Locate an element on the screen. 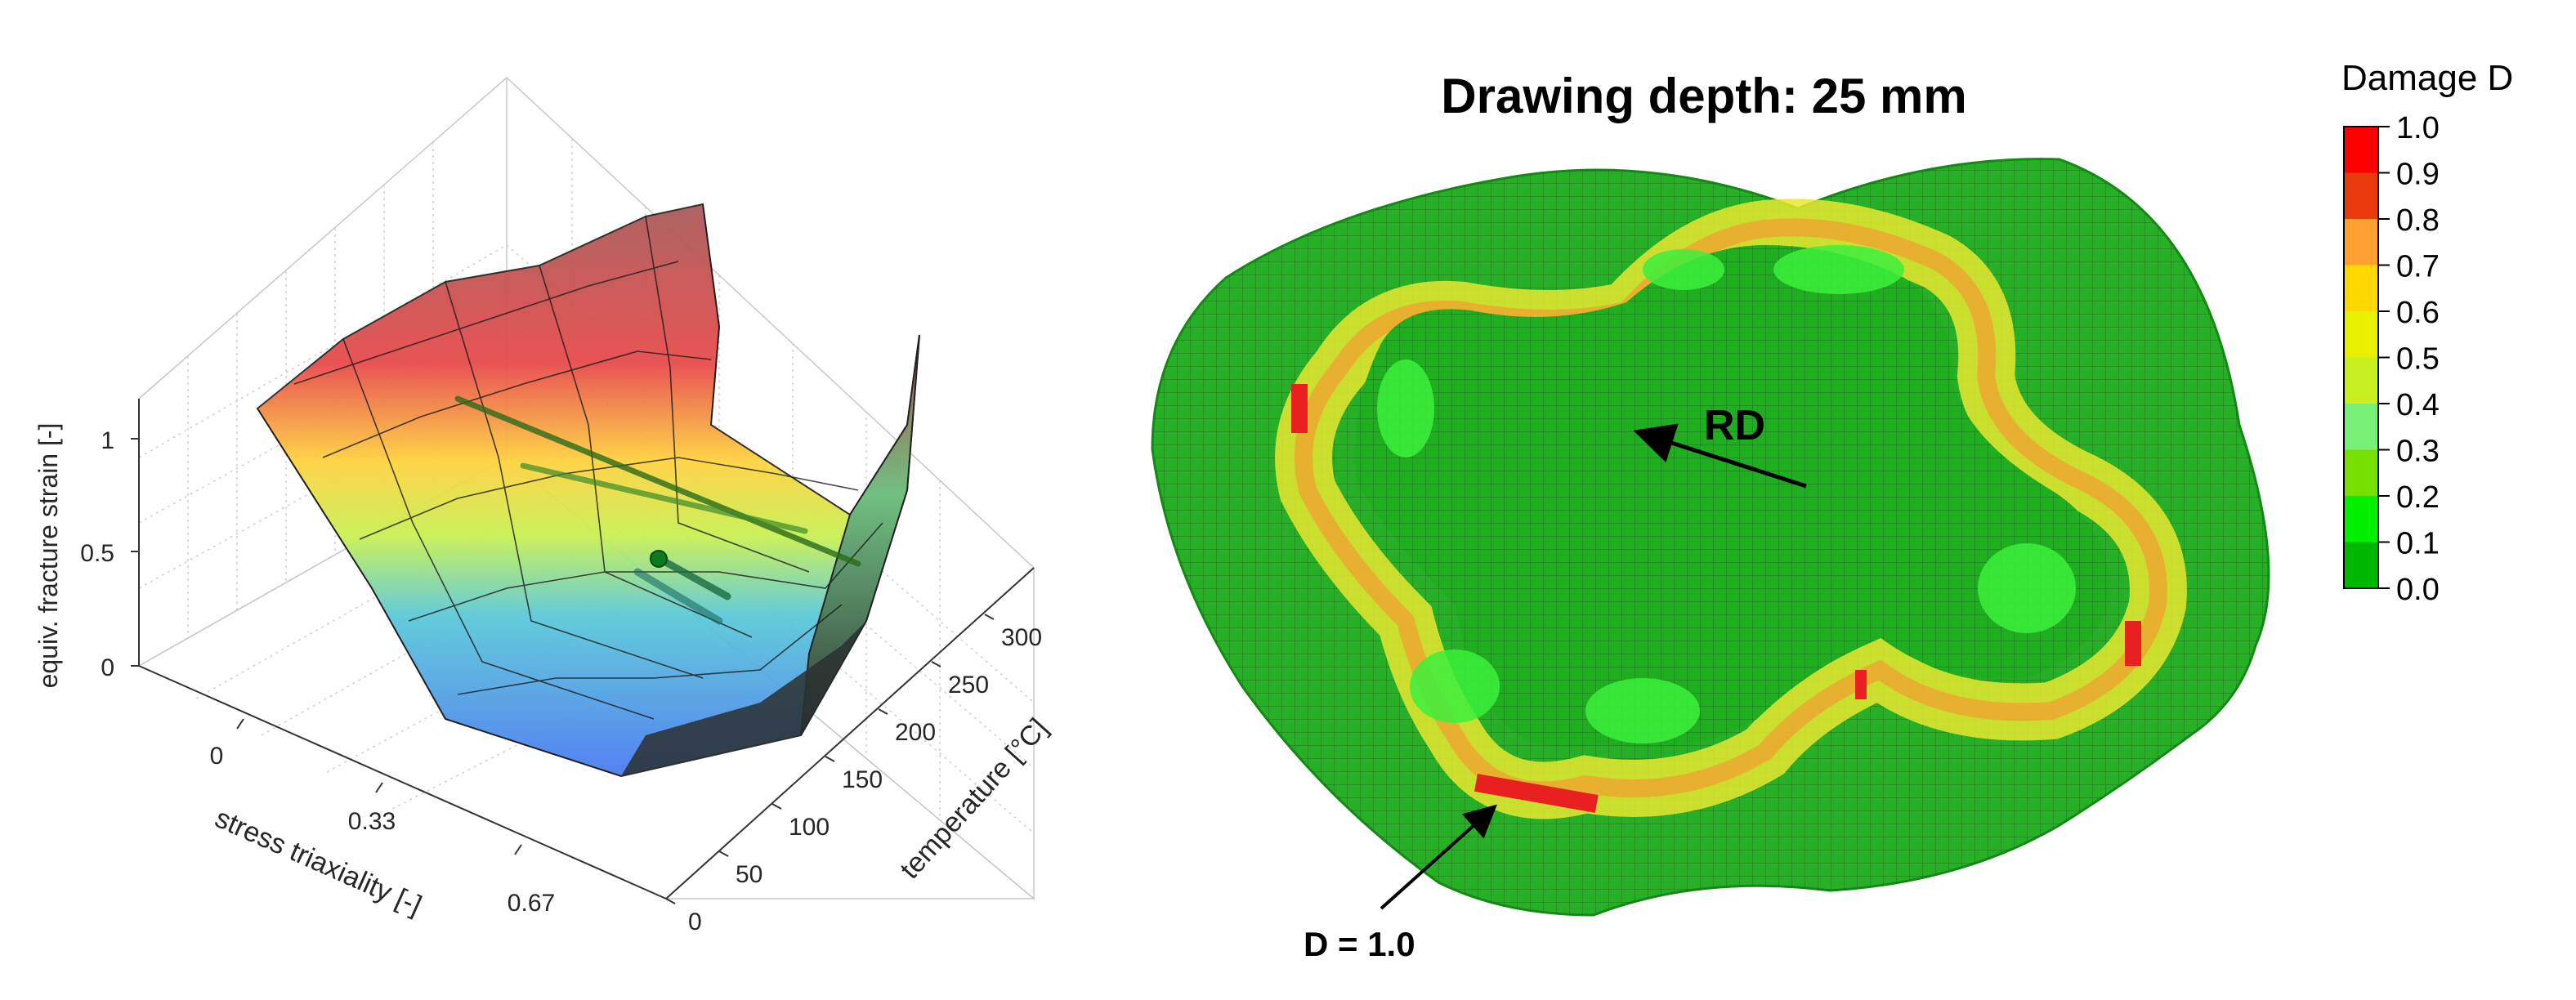 This screenshot has width=2576, height=1000. rd-arrow is located at coordinates (1720, 456).